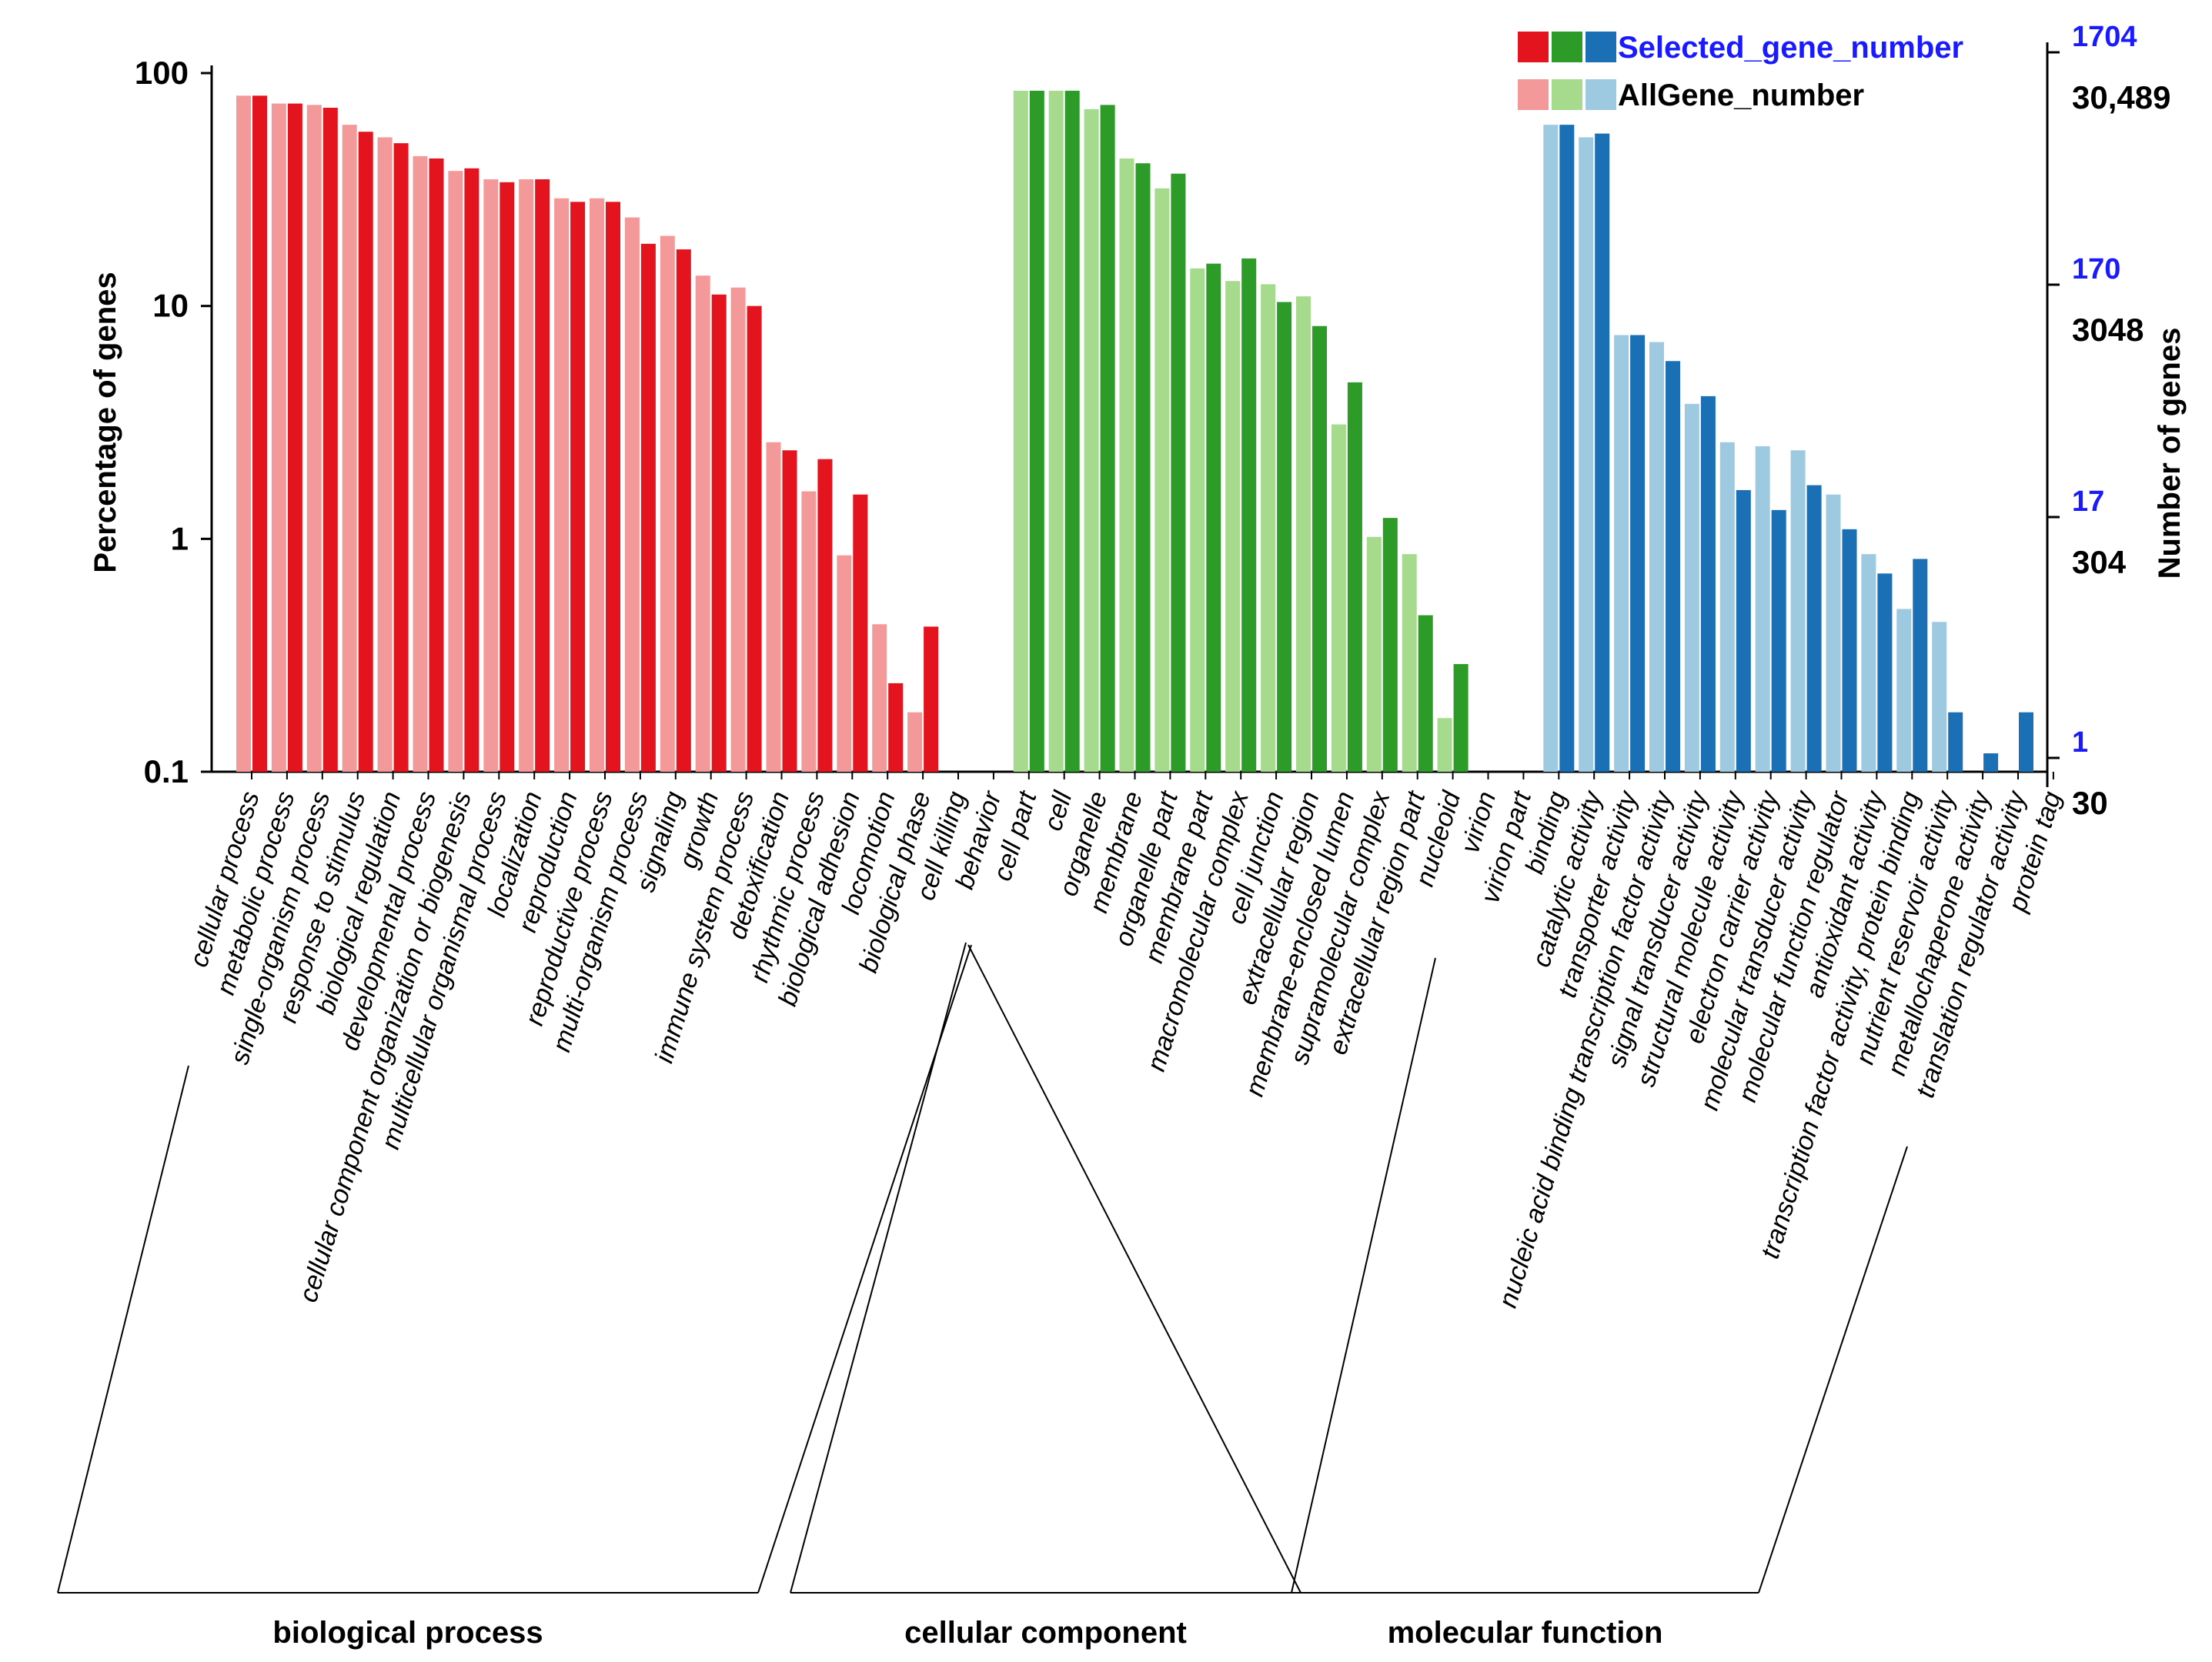 This screenshot has width=2212, height=1662. I want to click on y-tick-label: 10, so click(170, 306).